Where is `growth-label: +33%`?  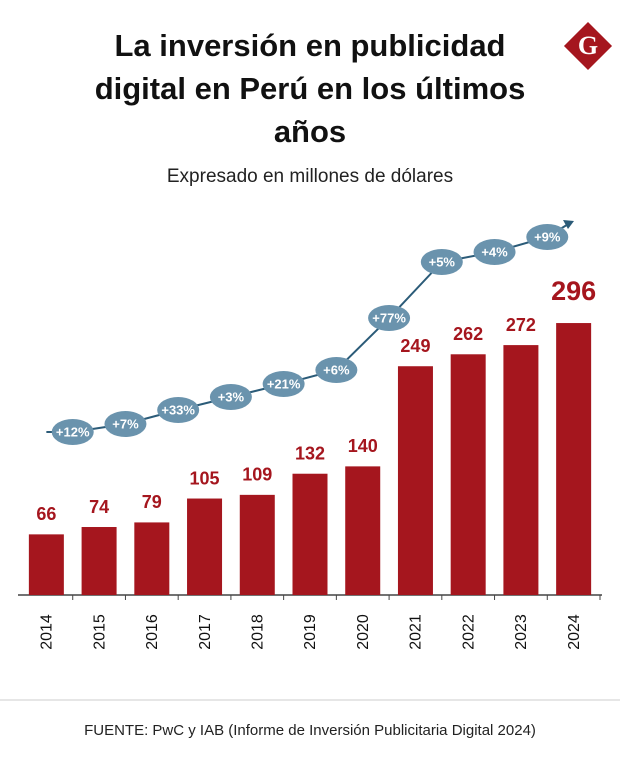 growth-label: +33% is located at coordinates (178, 409).